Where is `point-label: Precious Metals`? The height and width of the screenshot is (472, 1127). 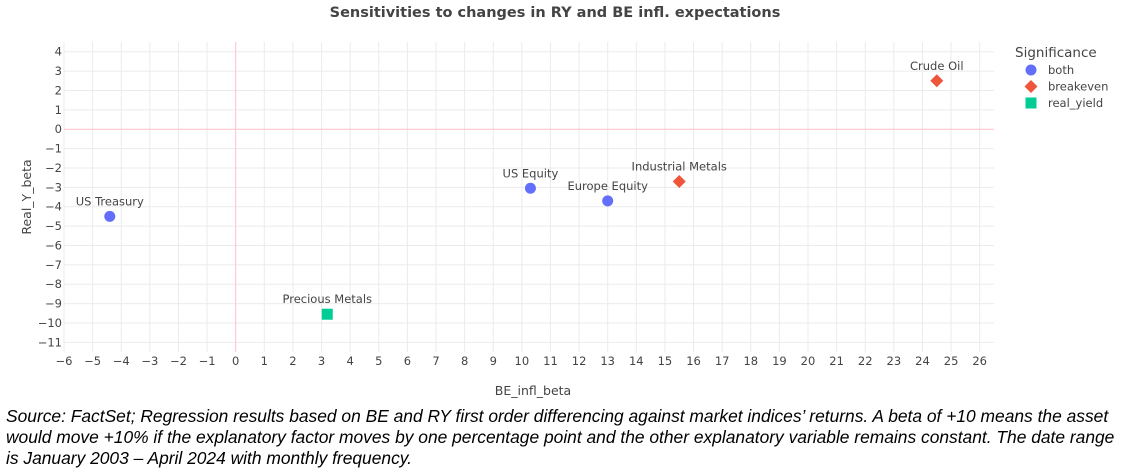
point-label: Precious Metals is located at coordinates (328, 299).